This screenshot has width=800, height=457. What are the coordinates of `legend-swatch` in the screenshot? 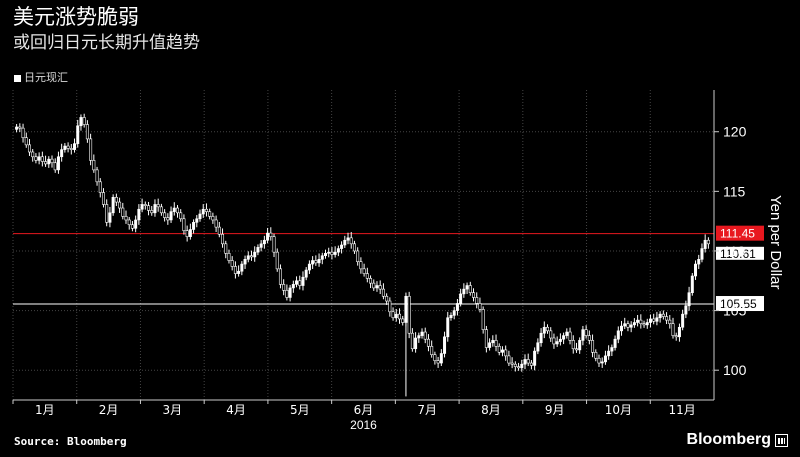 It's located at (17, 78).